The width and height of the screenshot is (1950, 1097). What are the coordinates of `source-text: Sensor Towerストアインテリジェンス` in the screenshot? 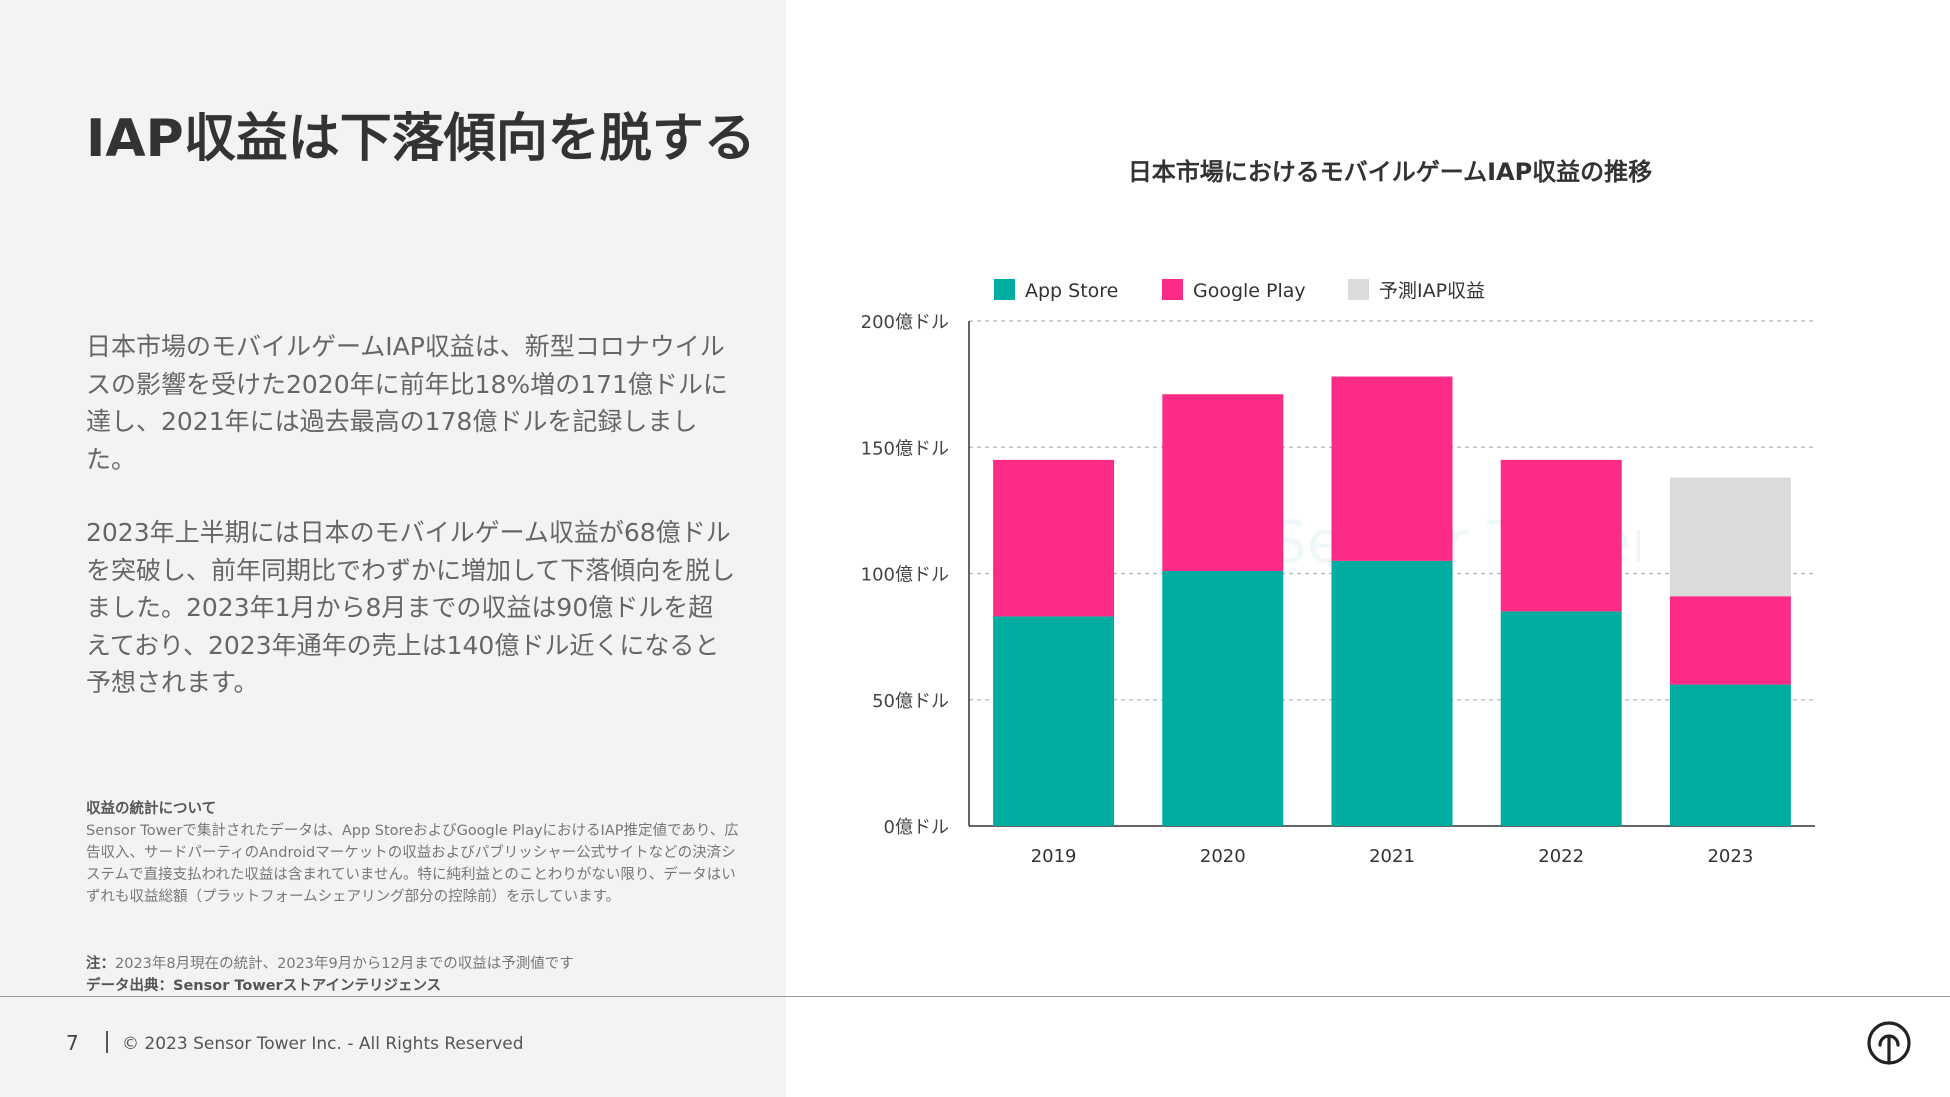 It's located at (307, 986).